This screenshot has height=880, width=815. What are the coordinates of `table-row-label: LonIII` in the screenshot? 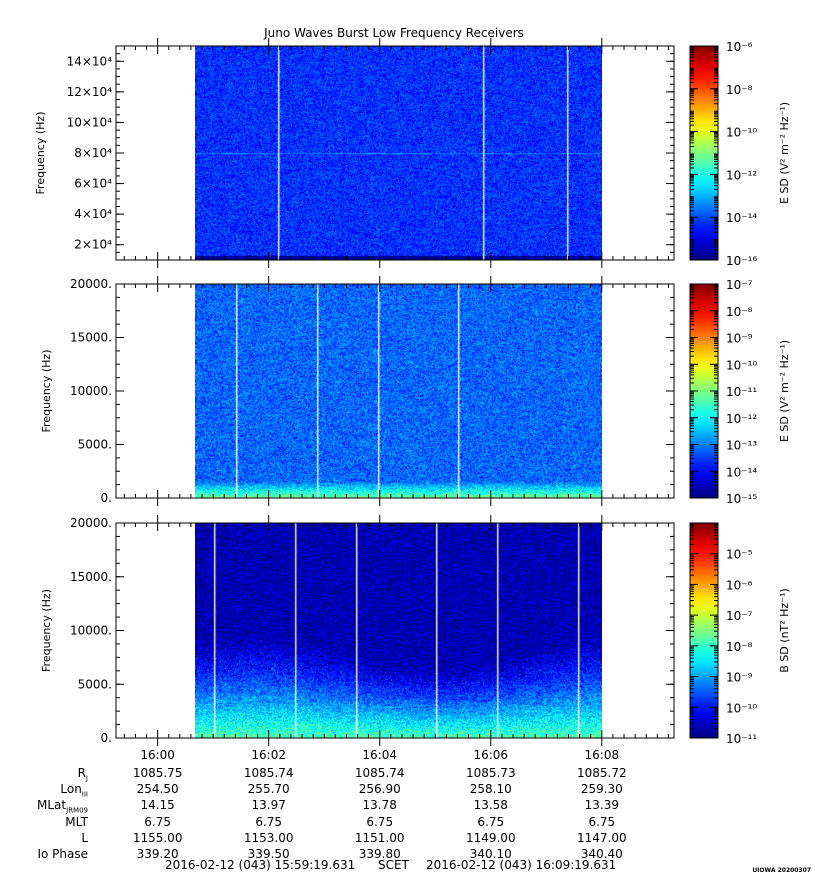 It's located at (74, 790).